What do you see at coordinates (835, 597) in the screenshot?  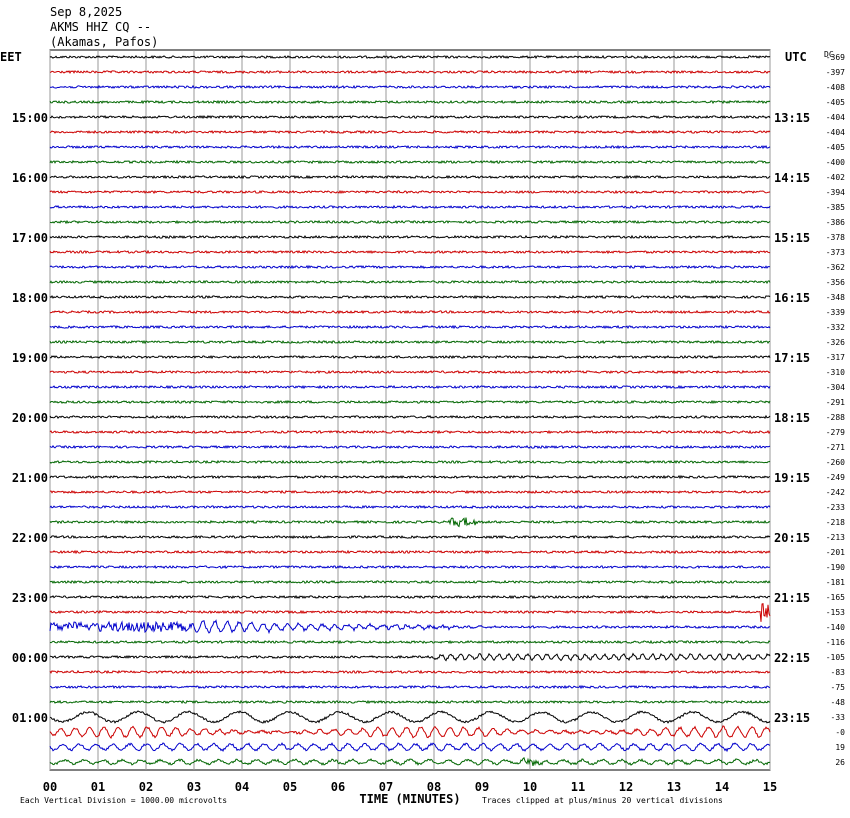 I see `dc-offset: -165` at bounding box center [835, 597].